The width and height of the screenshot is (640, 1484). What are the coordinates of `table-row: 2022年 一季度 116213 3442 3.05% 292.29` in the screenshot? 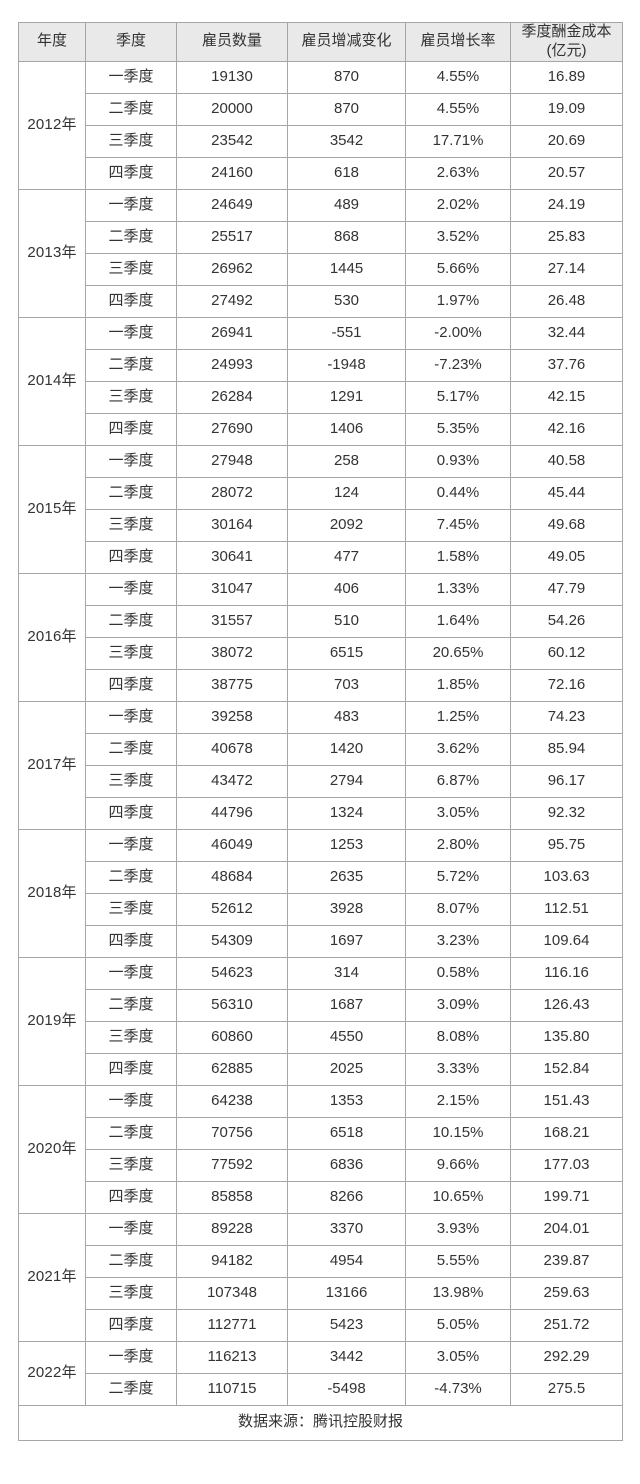 It's located at (320, 1373).